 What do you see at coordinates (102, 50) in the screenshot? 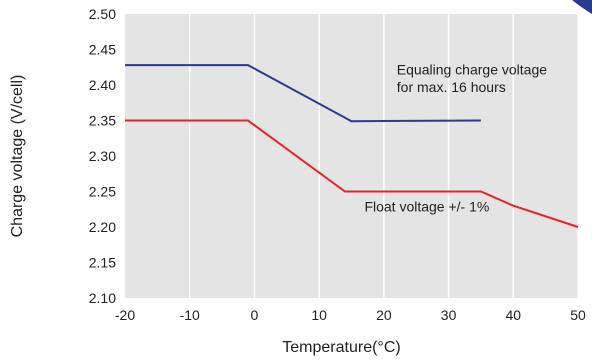
I see `y-tick-label: 2.45` at bounding box center [102, 50].